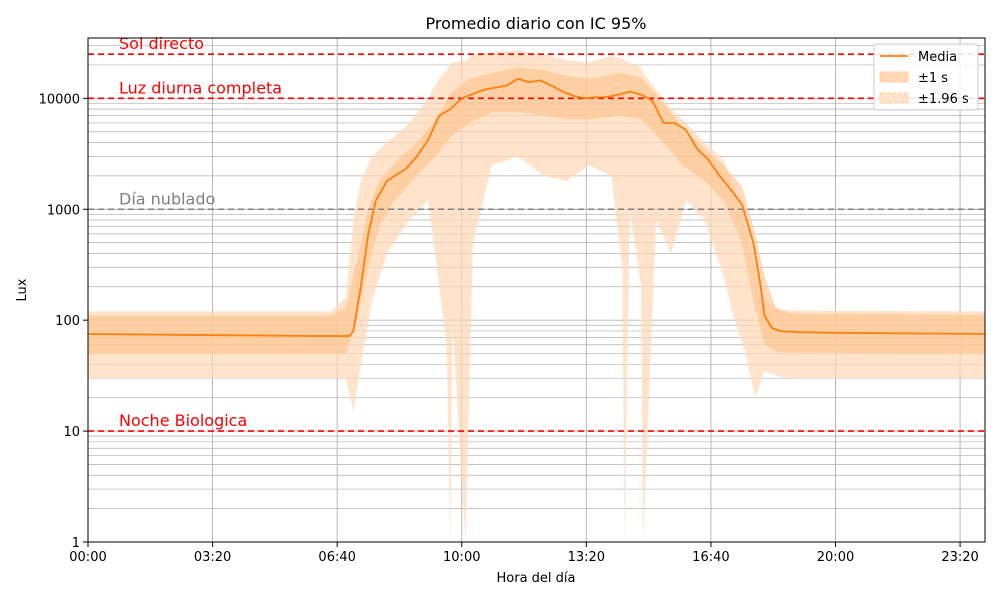 The width and height of the screenshot is (1000, 600). I want to click on x-tick-label: 10:00, so click(461, 557).